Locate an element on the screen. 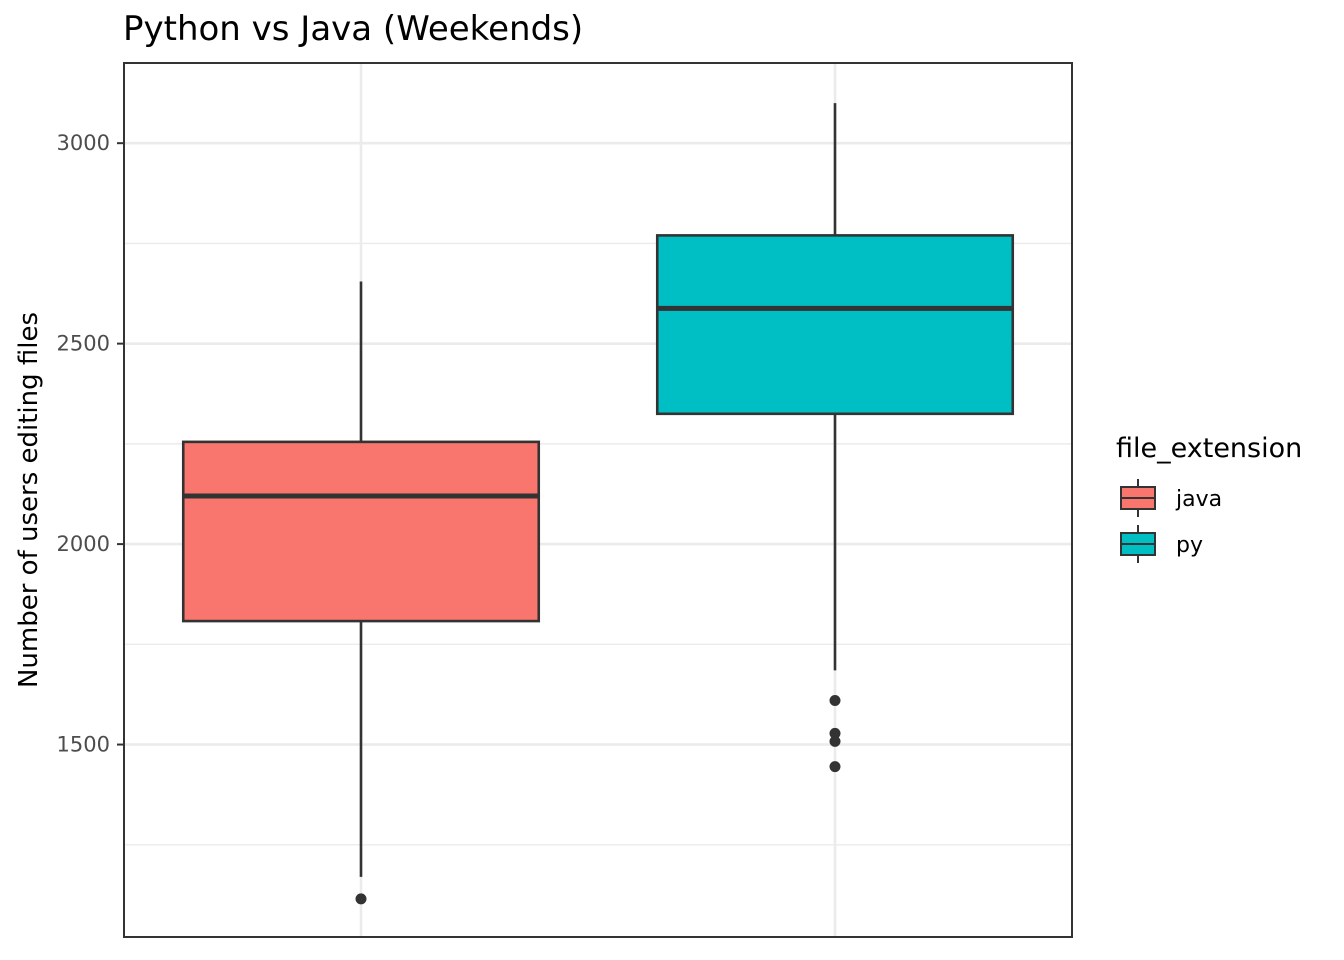 Image resolution: width=1344 pixels, height=960 pixels. y-axis: 1500 2000 2500 3000 is located at coordinates (90, 444).